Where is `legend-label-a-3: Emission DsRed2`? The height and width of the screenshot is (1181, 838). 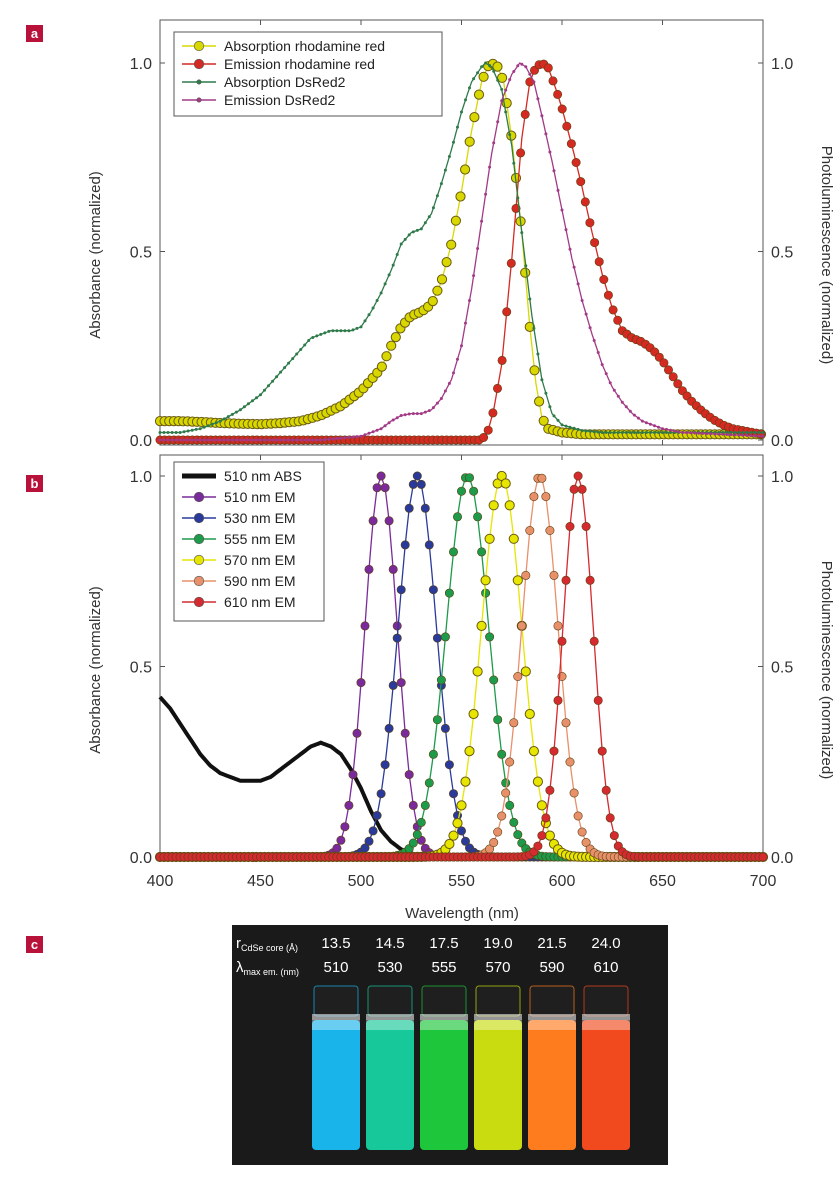
legend-label-a-3: Emission DsRed2 is located at coordinates (279, 100).